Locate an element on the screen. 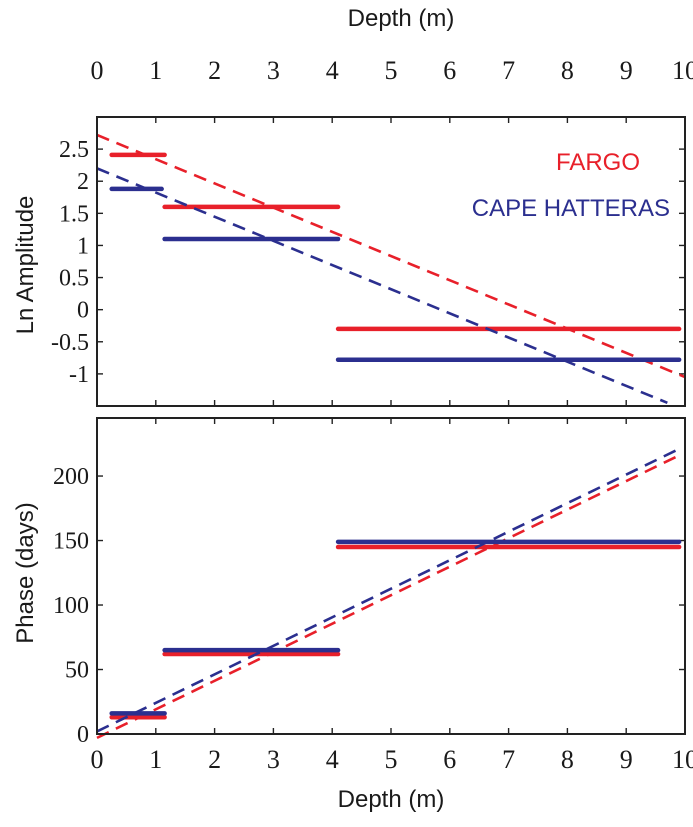  bottom-x-tick-label: 2 is located at coordinates (214, 759).